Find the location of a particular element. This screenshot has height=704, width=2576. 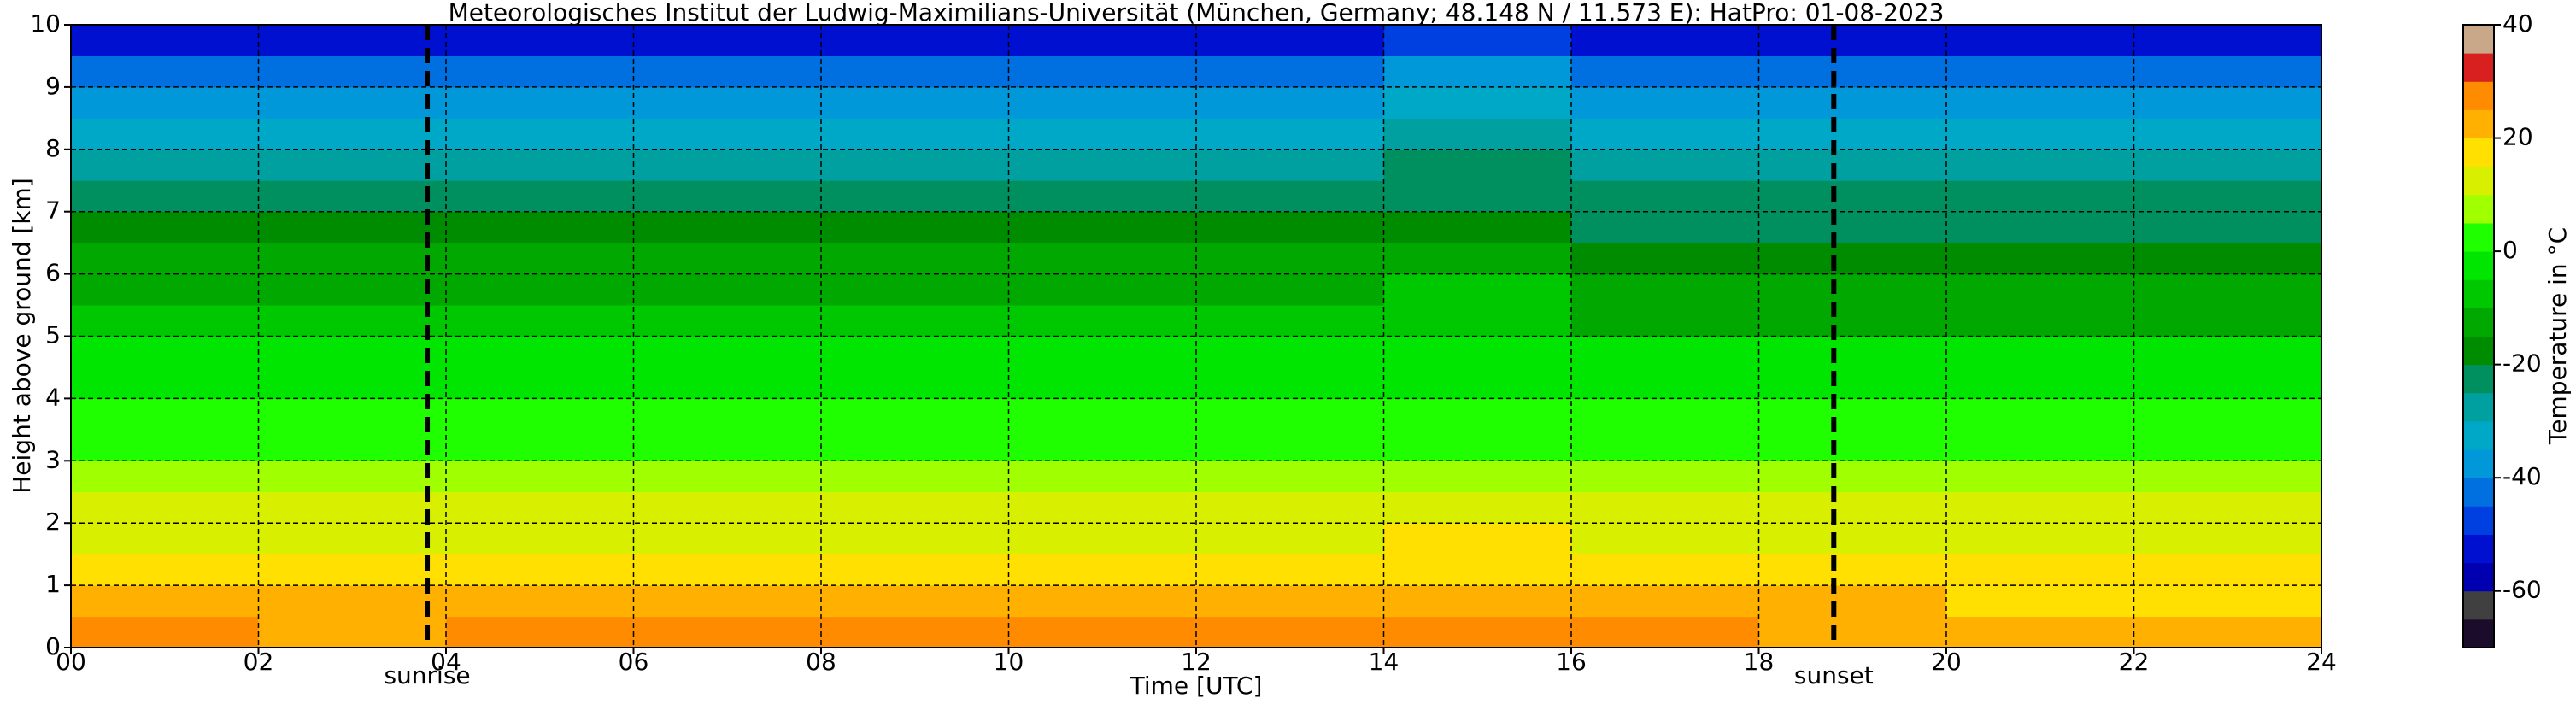

x-tick-label: 16 is located at coordinates (1571, 662).